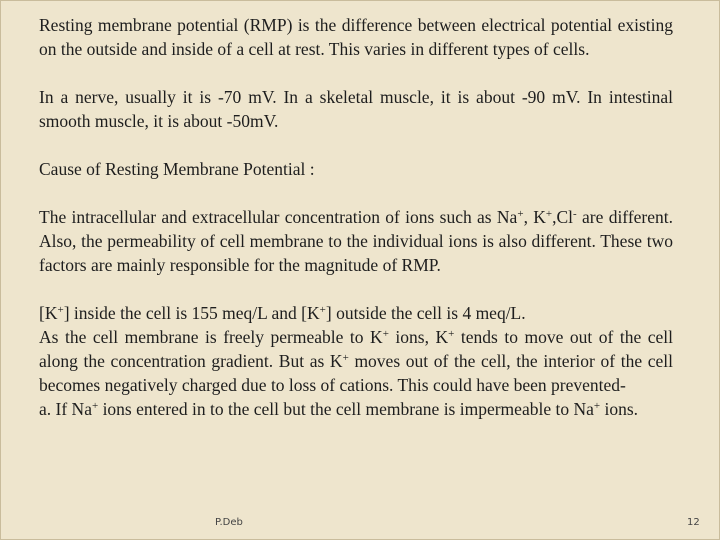 The image size is (720, 540). Describe the element at coordinates (563, 217) in the screenshot. I see `text-run: ,Cl` at that location.